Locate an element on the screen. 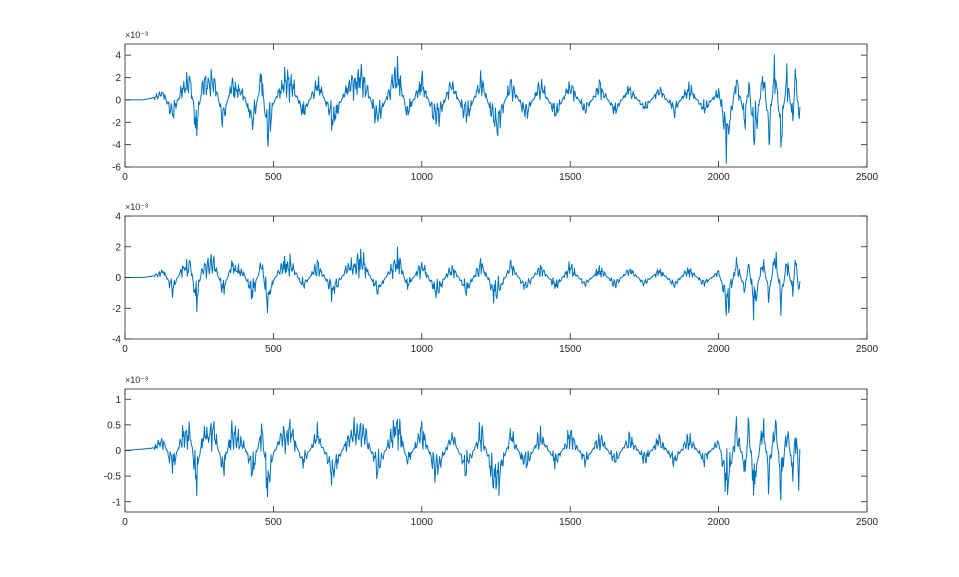  y-tick-label: 1 is located at coordinates (118, 400).